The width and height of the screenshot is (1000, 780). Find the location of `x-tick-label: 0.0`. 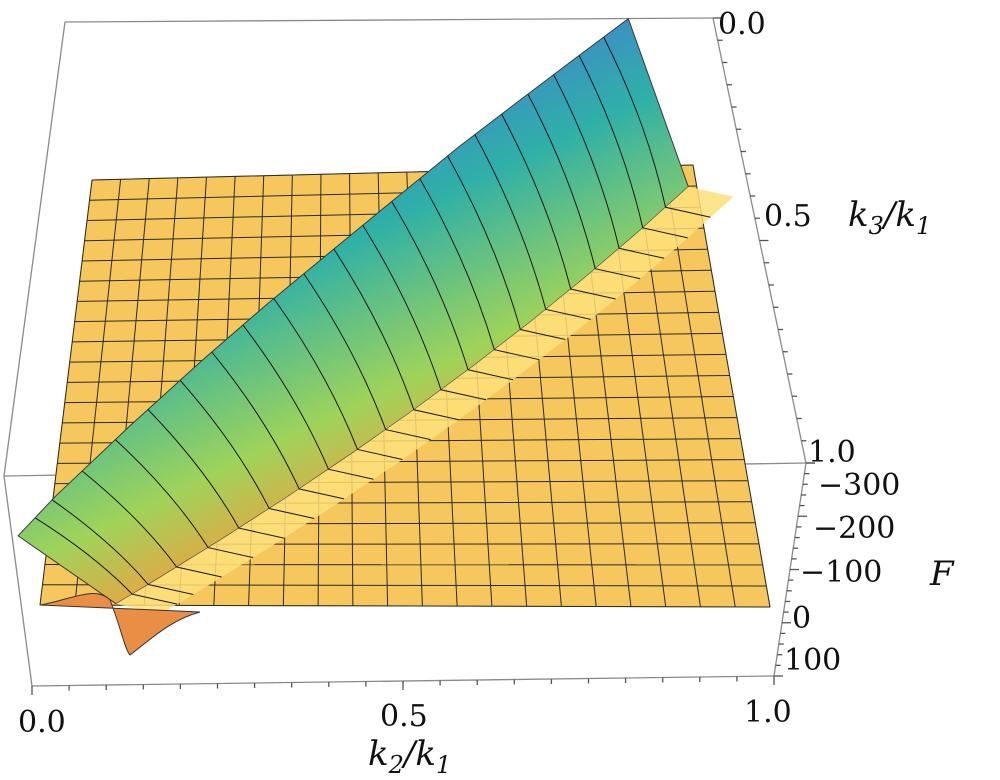

x-tick-label: 0.0 is located at coordinates (42, 722).